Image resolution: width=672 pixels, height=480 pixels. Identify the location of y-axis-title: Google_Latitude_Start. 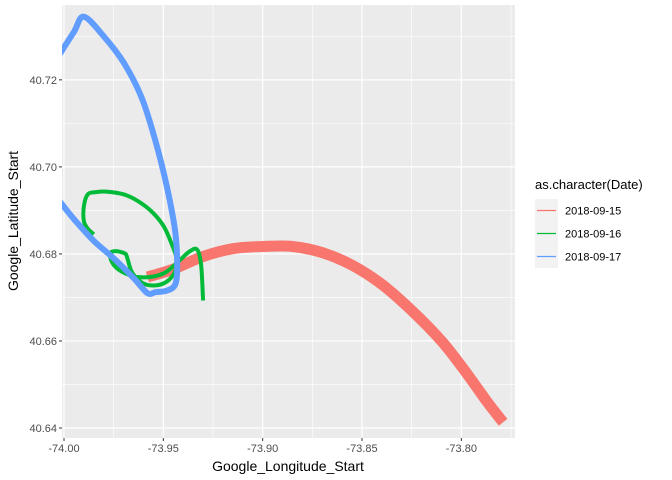
(13, 221).